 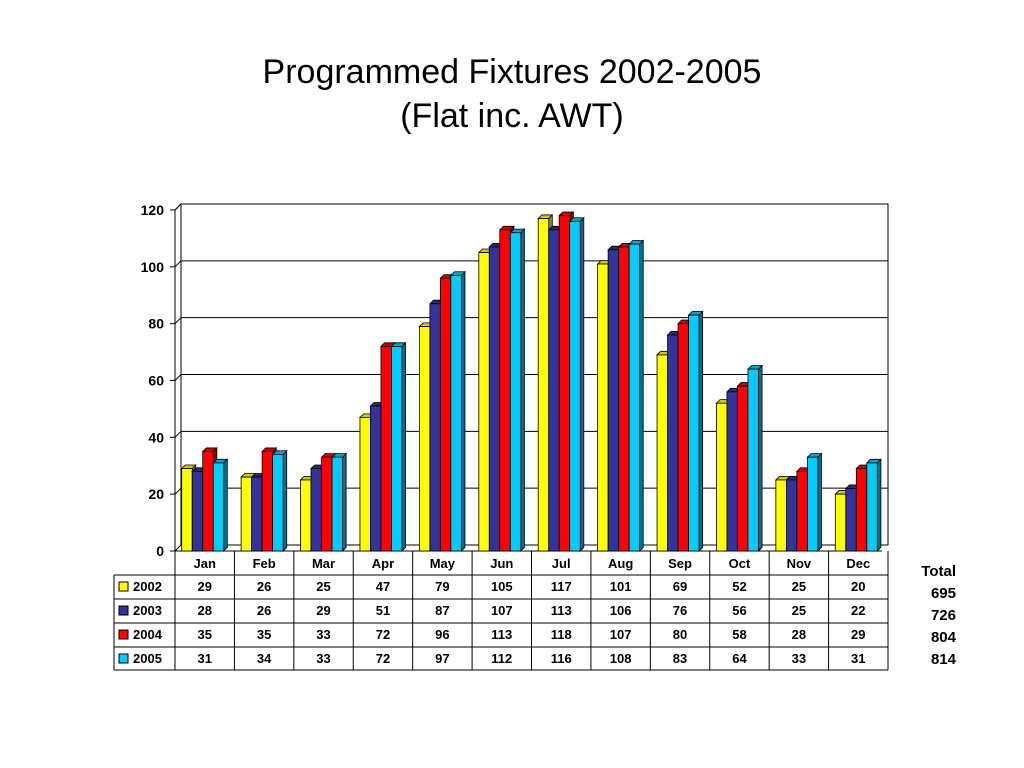 I want to click on table-value: 34, so click(x=264, y=658).